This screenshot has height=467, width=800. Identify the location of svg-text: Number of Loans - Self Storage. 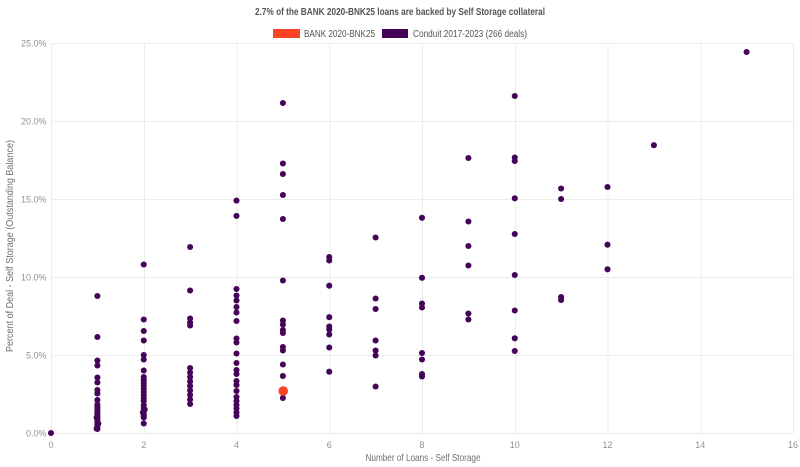
(423, 458).